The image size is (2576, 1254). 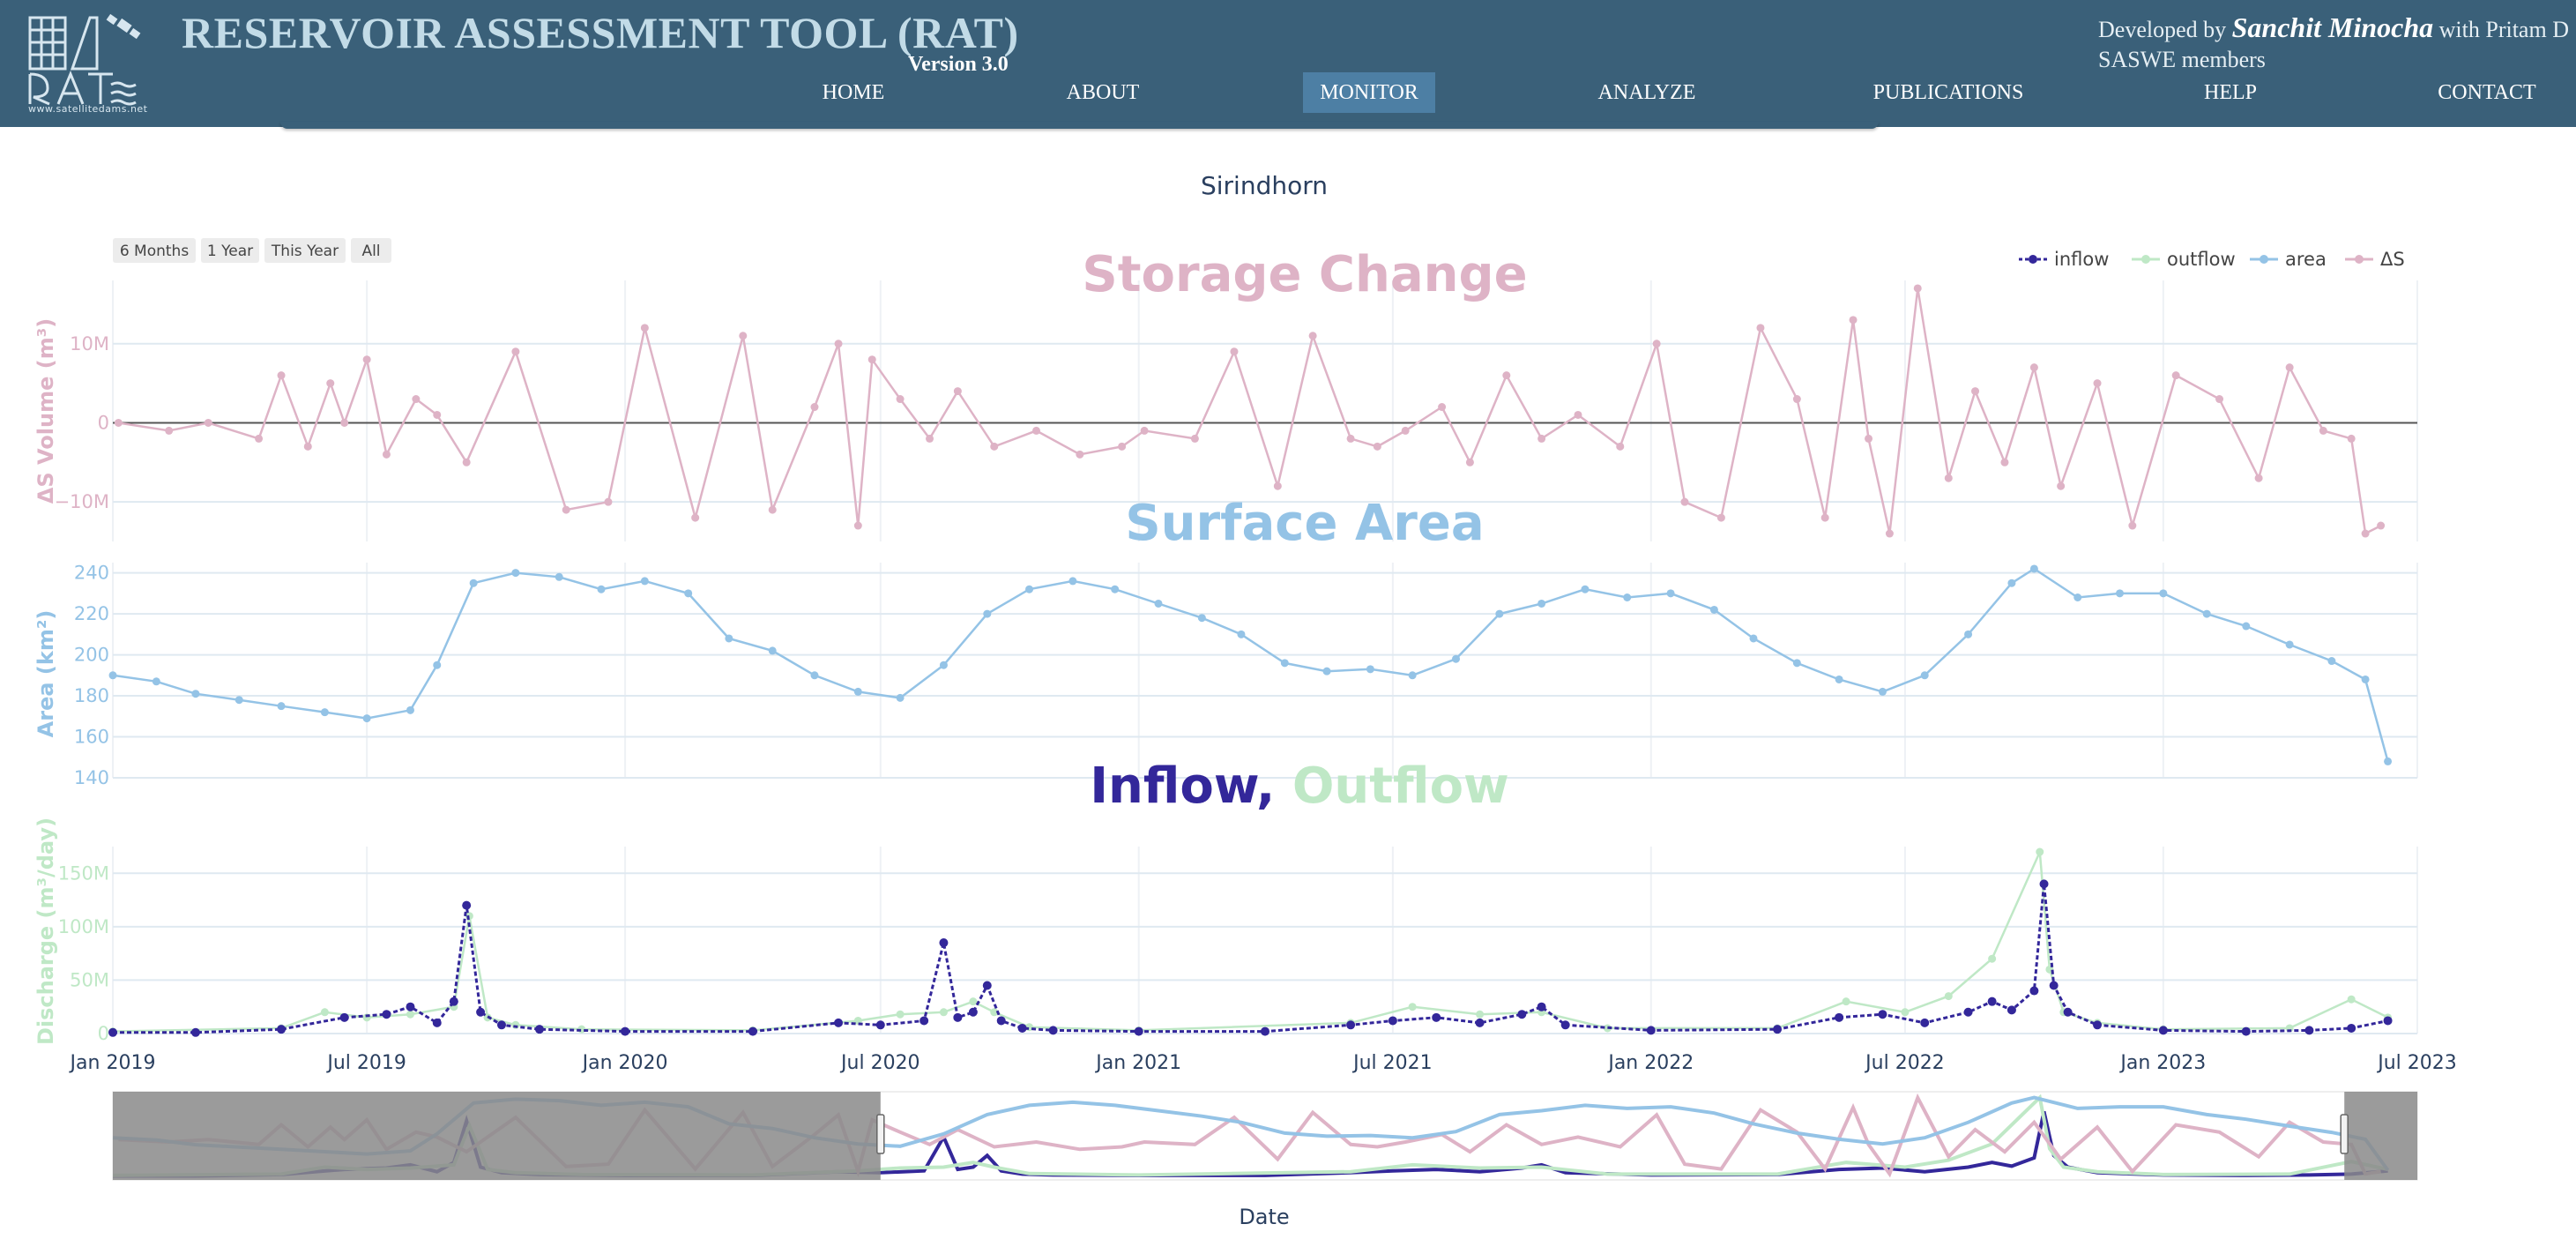 What do you see at coordinates (2306, 259) in the screenshot?
I see `legend-entry-label: area` at bounding box center [2306, 259].